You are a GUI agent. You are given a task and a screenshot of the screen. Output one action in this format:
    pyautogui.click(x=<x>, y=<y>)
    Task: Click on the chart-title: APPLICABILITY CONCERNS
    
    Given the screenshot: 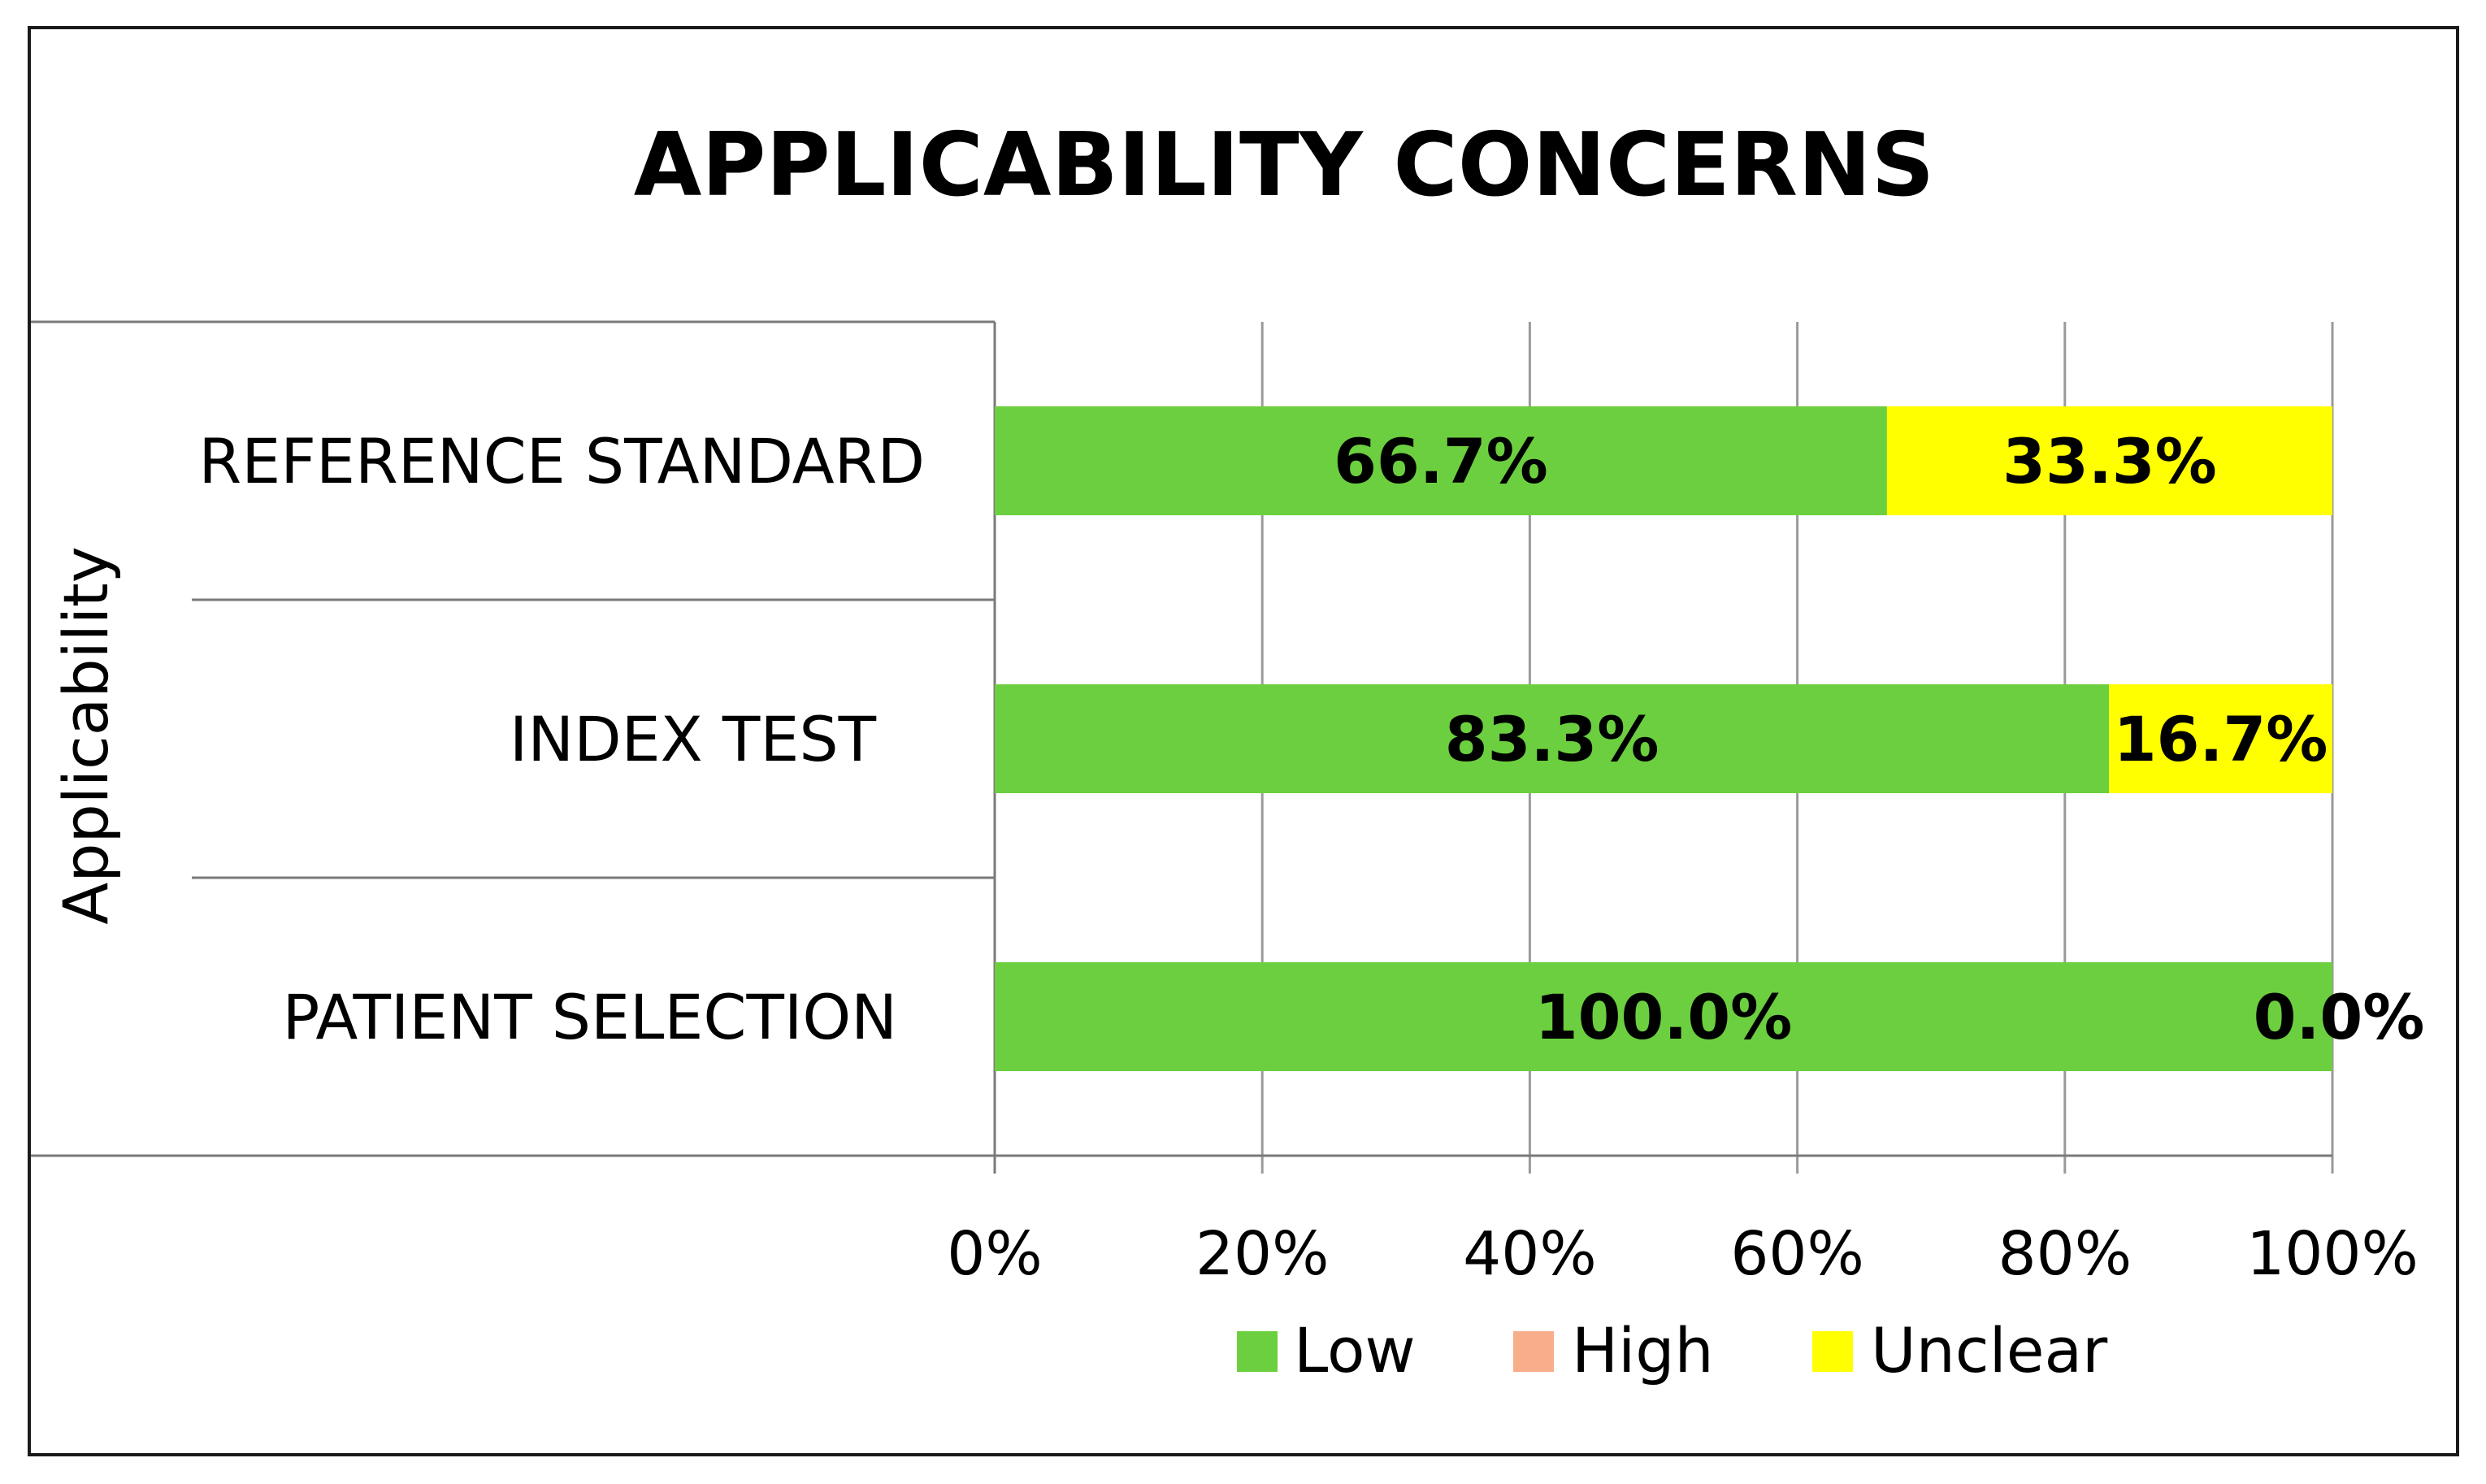 What is the action you would take?
    pyautogui.click(x=1285, y=165)
    